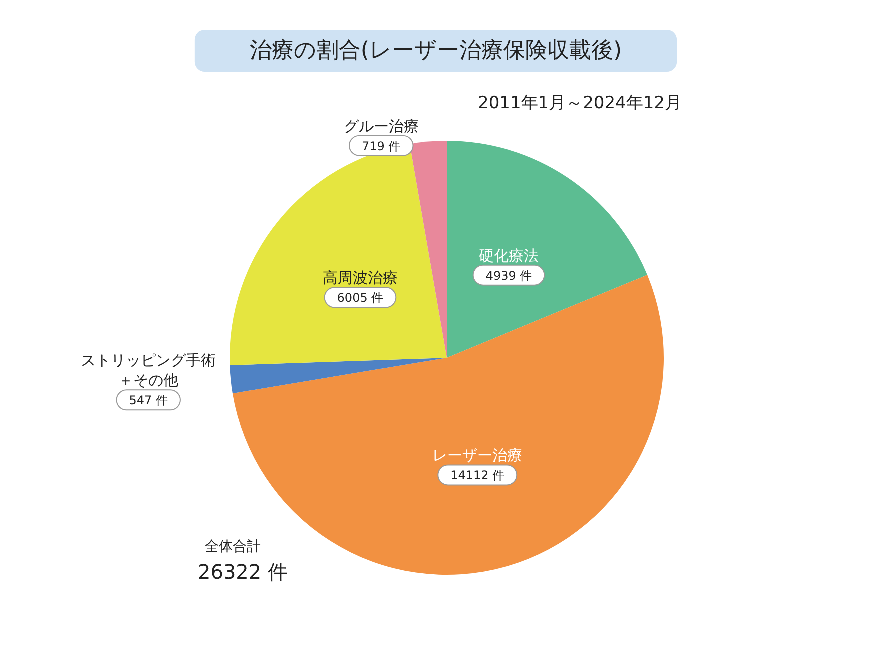 This screenshot has width=872, height=658. What do you see at coordinates (243, 572) in the screenshot?
I see `text: 26322 件` at bounding box center [243, 572].